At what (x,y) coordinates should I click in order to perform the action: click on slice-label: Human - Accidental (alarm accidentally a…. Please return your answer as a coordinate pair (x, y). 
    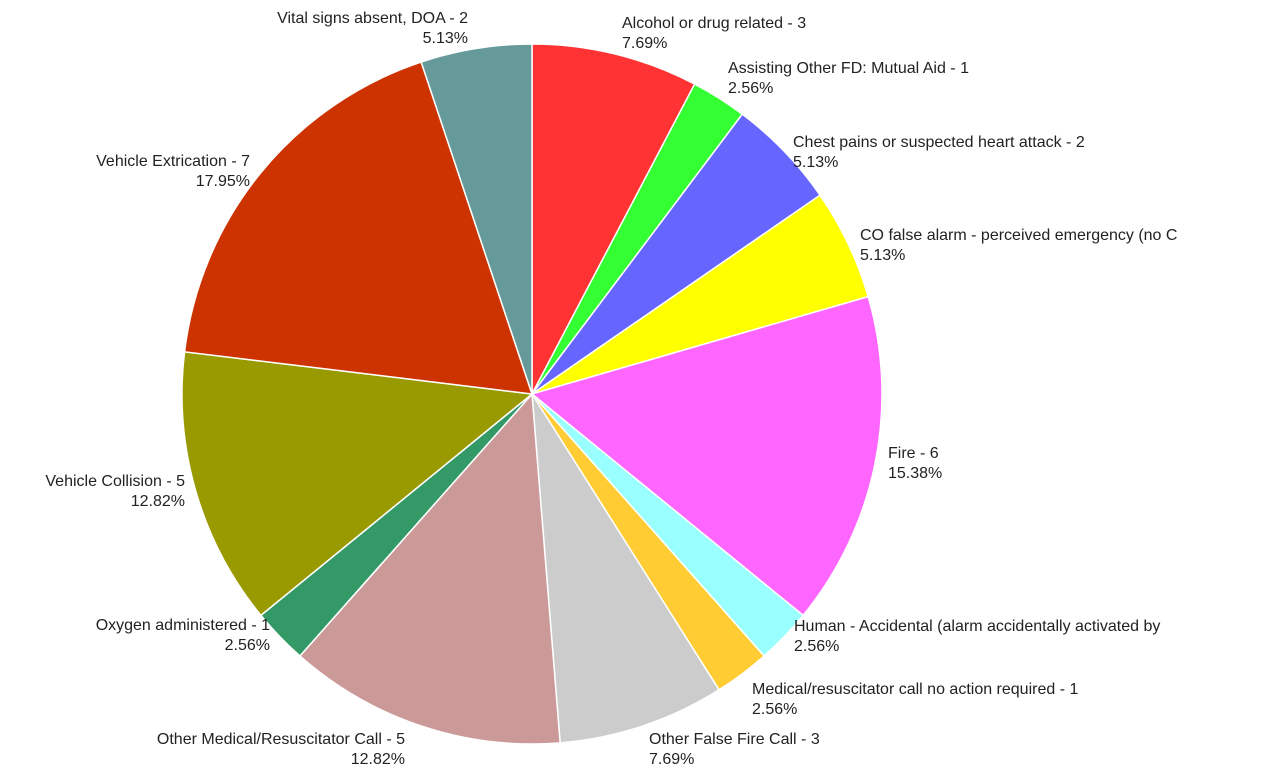
    Looking at the image, I should click on (977, 626).